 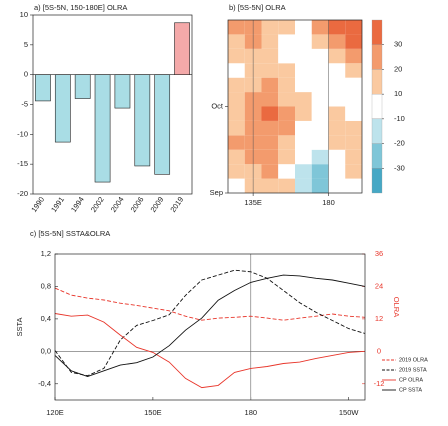 I want to click on x-tick-label: 150E, so click(x=153, y=412).